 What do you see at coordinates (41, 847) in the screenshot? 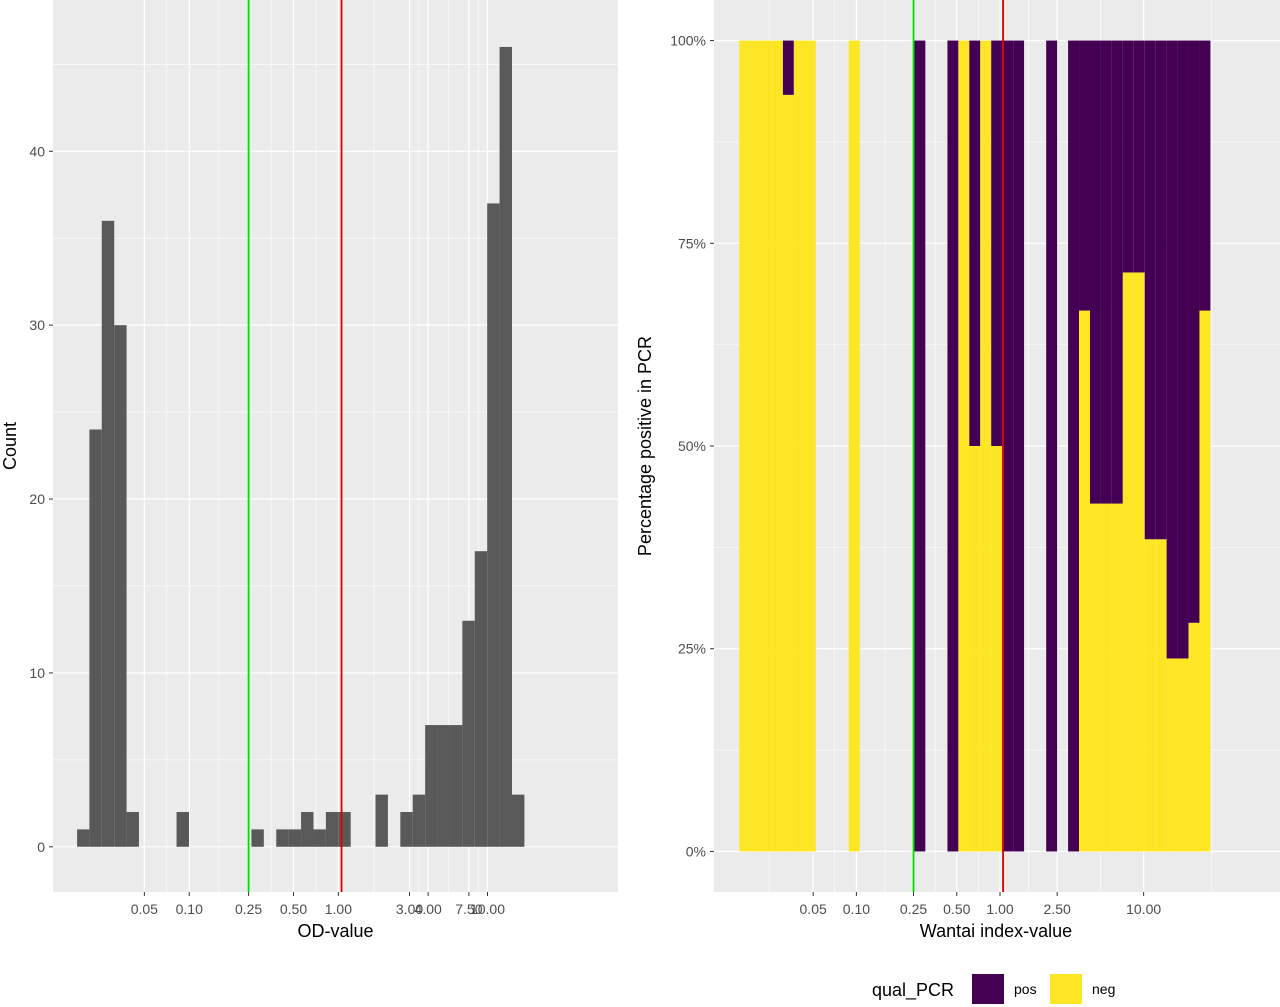
I see `y-tick-label: 0` at bounding box center [41, 847].